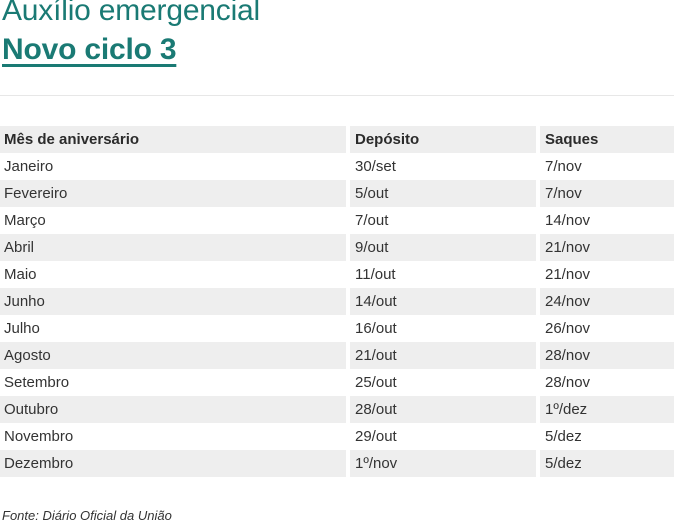 The width and height of the screenshot is (674, 525). I want to click on cell-month: Abril, so click(173, 247).